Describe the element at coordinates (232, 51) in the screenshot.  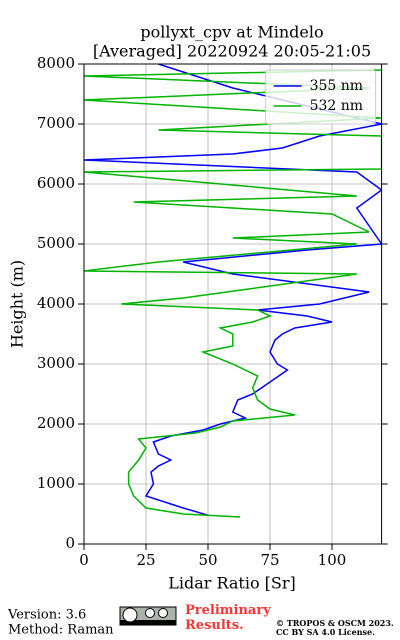
I see `chart-subtitle: [Averaged] 20220924 20:05-21:05` at that location.